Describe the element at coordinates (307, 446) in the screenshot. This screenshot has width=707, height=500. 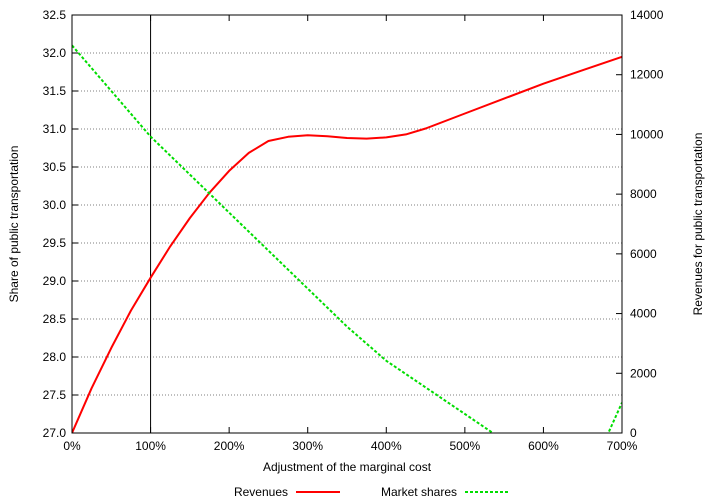
I see `x-tick-label: 300%` at that location.